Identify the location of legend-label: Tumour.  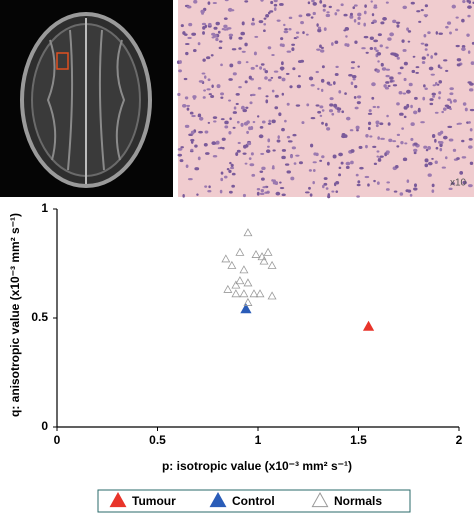
(154, 501).